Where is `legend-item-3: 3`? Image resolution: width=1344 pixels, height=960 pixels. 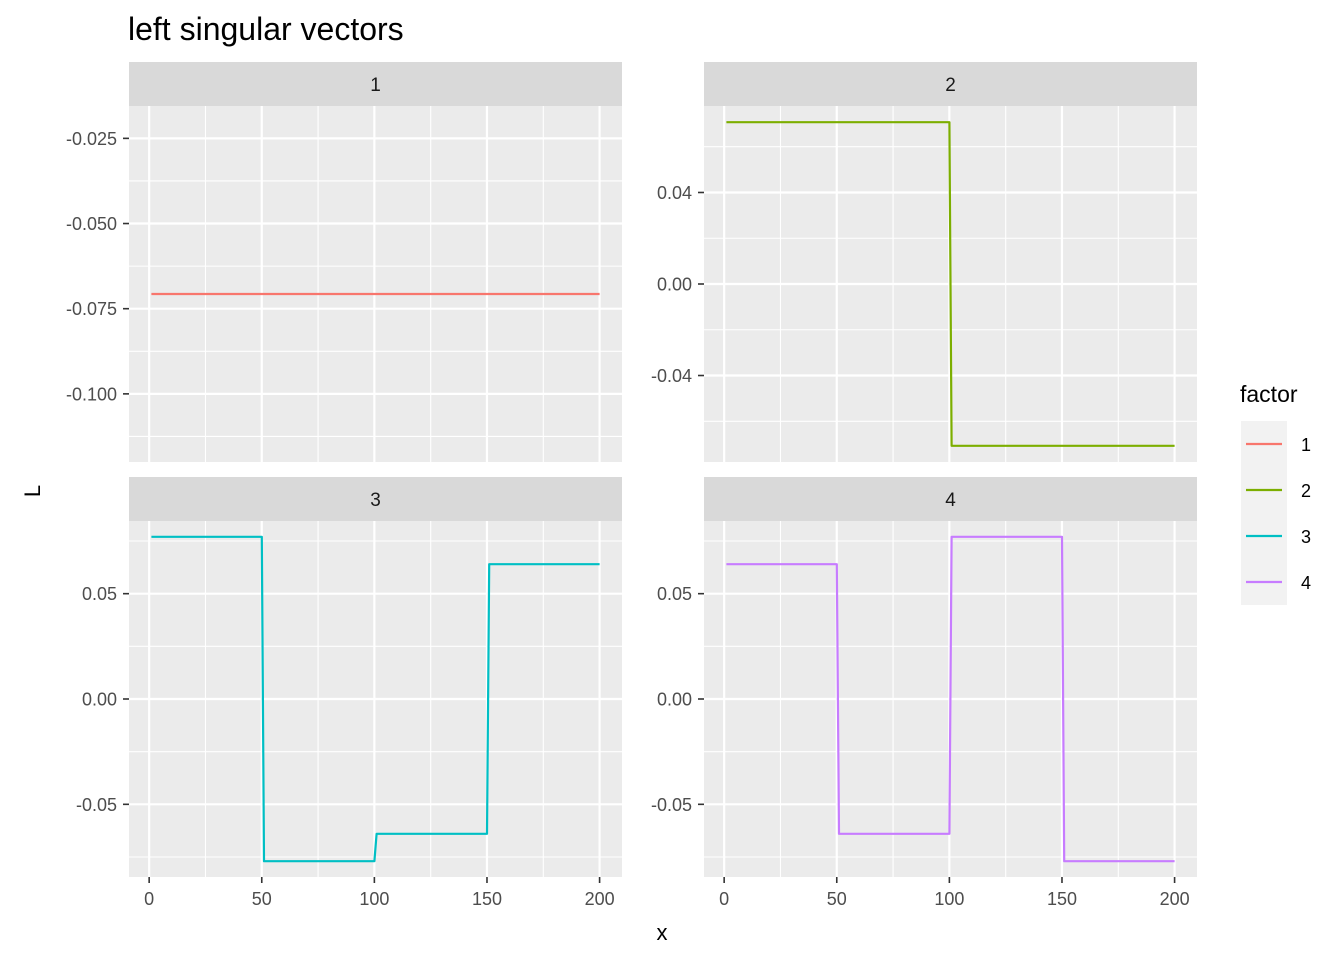 legend-item-3: 3 is located at coordinates (1276, 536).